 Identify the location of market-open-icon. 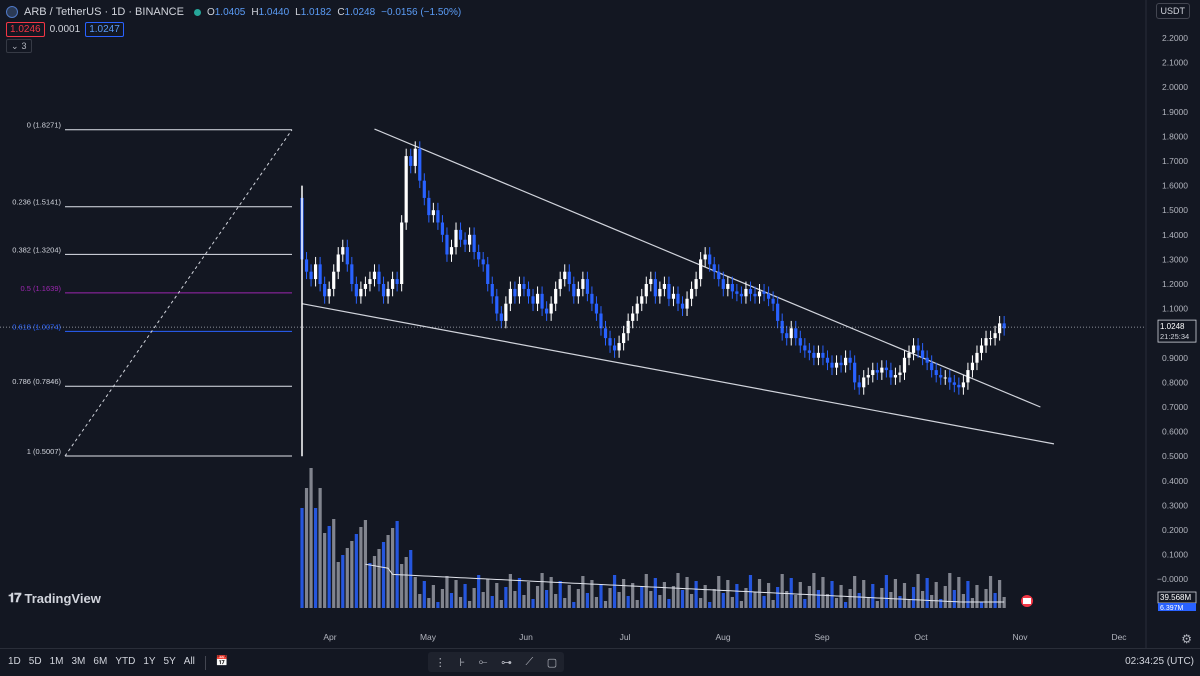
(197, 12).